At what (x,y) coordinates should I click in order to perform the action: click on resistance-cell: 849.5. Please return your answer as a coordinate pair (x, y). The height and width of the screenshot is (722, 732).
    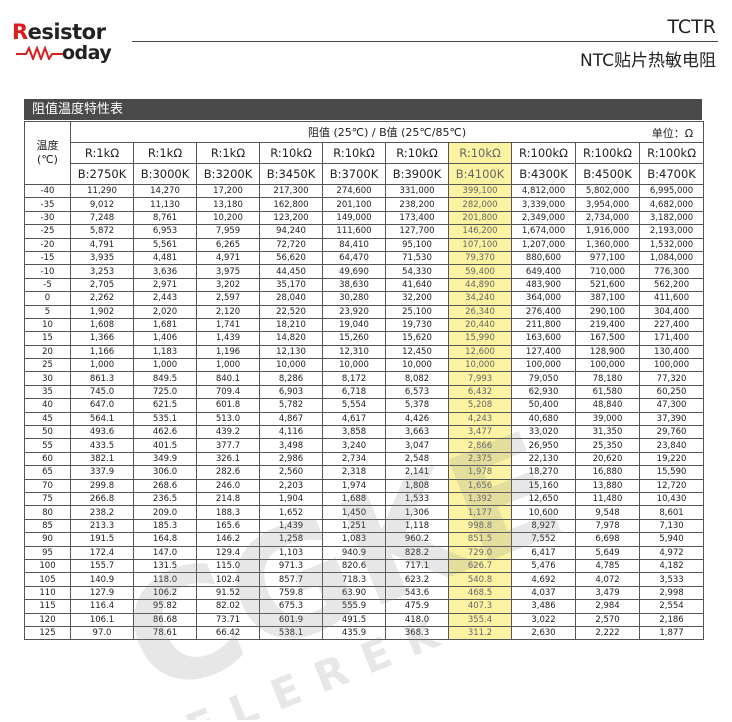
    Looking at the image, I should click on (165, 378).